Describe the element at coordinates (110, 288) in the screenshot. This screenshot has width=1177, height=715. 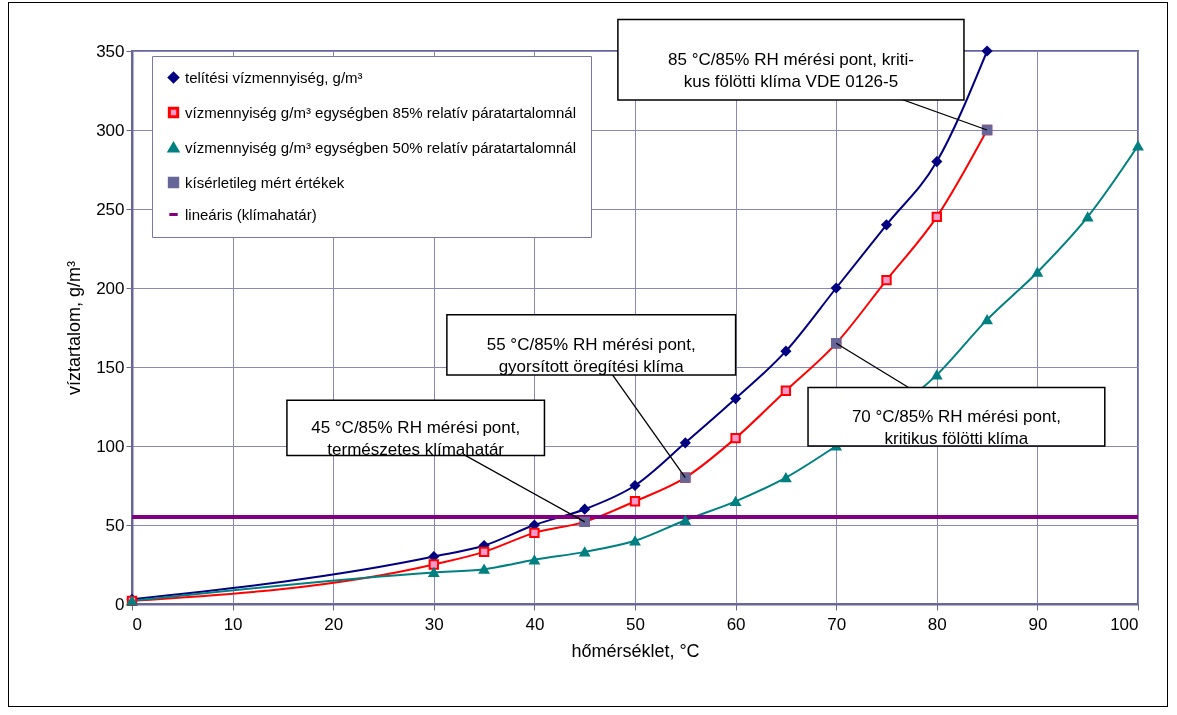
I see `y-tick-label: 200` at that location.